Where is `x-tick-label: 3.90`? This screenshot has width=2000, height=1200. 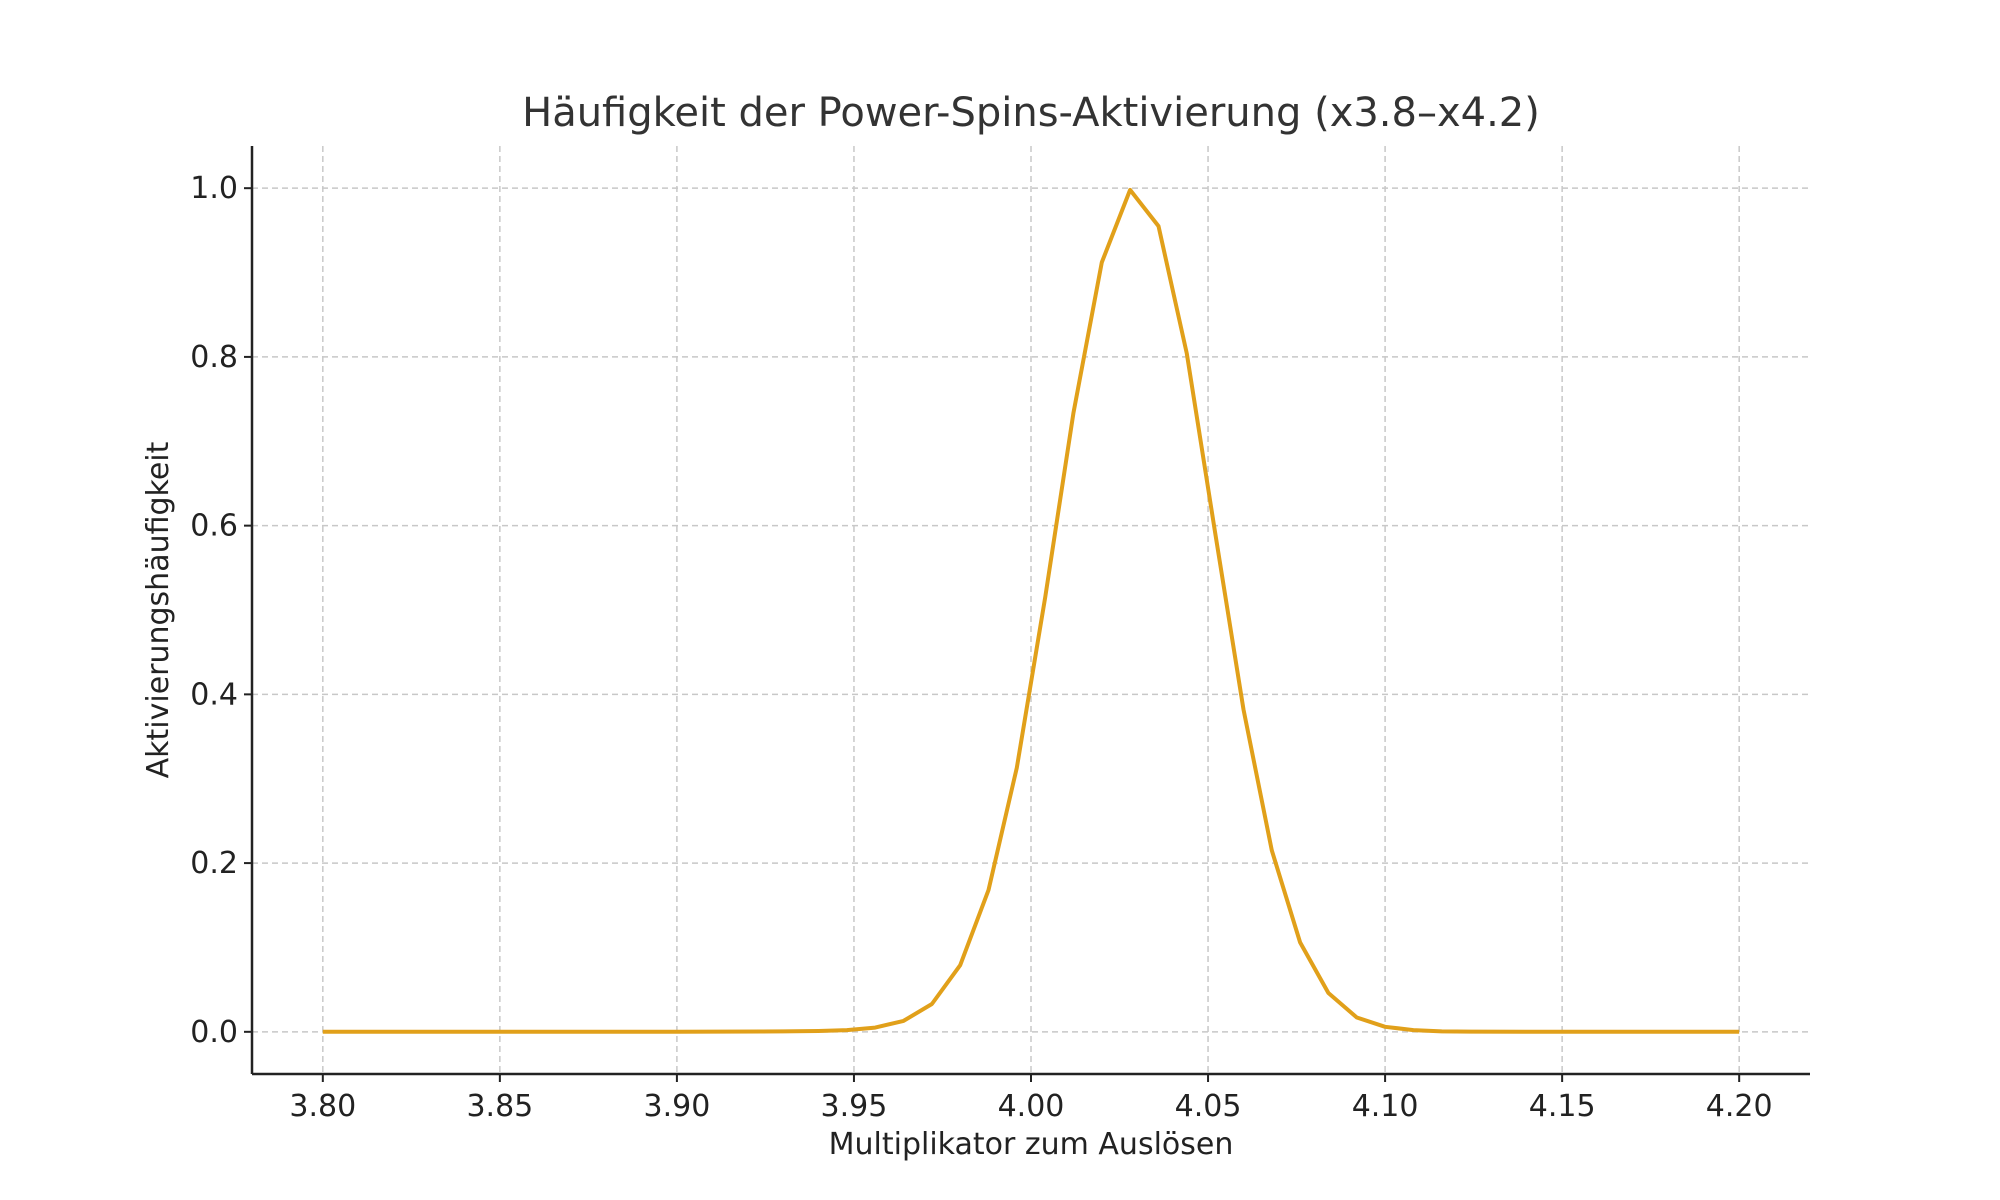 x-tick-label: 3.90 is located at coordinates (677, 1106).